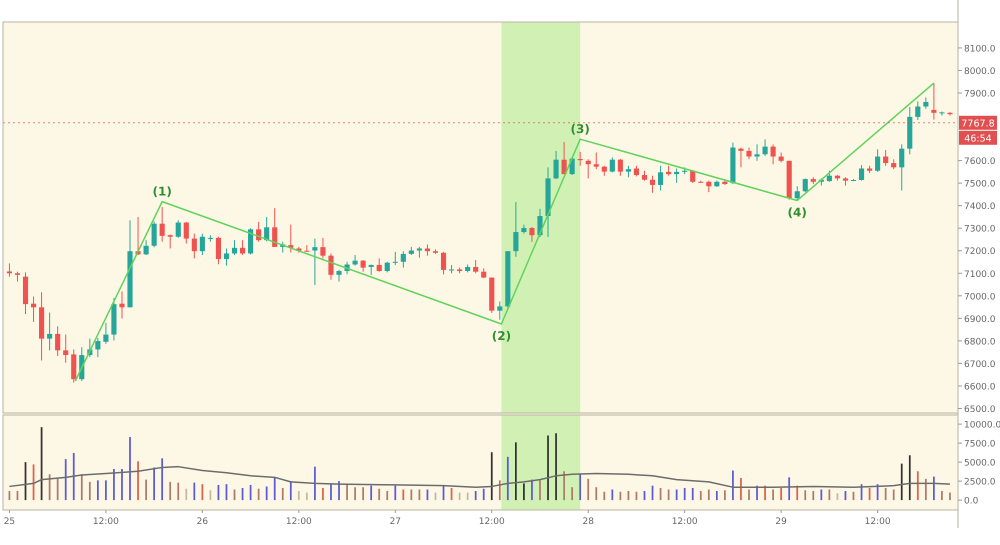  I want to click on annotation: (1), so click(162, 191).